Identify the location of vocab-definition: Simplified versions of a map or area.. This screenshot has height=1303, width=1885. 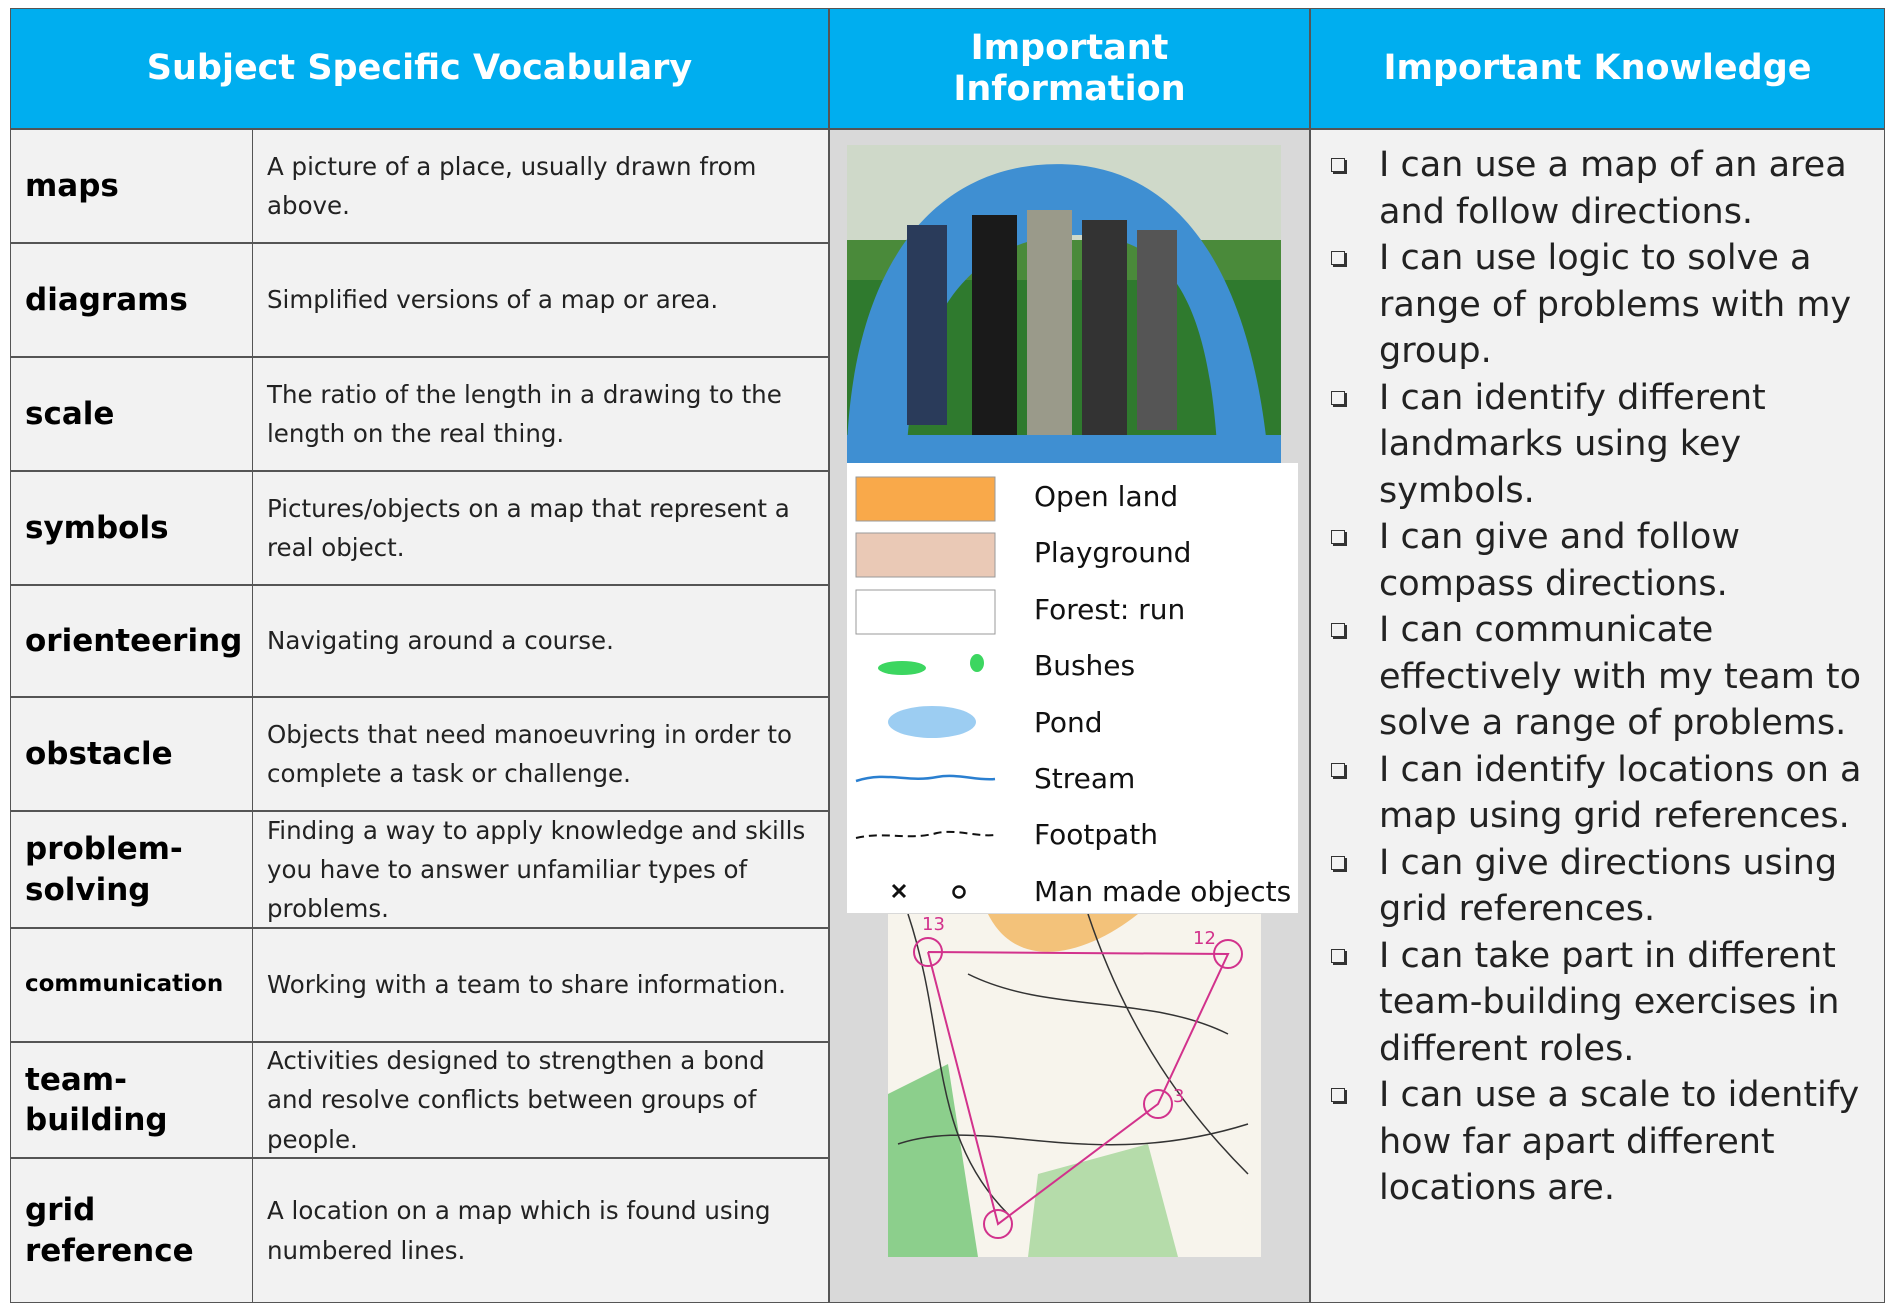
(540, 300).